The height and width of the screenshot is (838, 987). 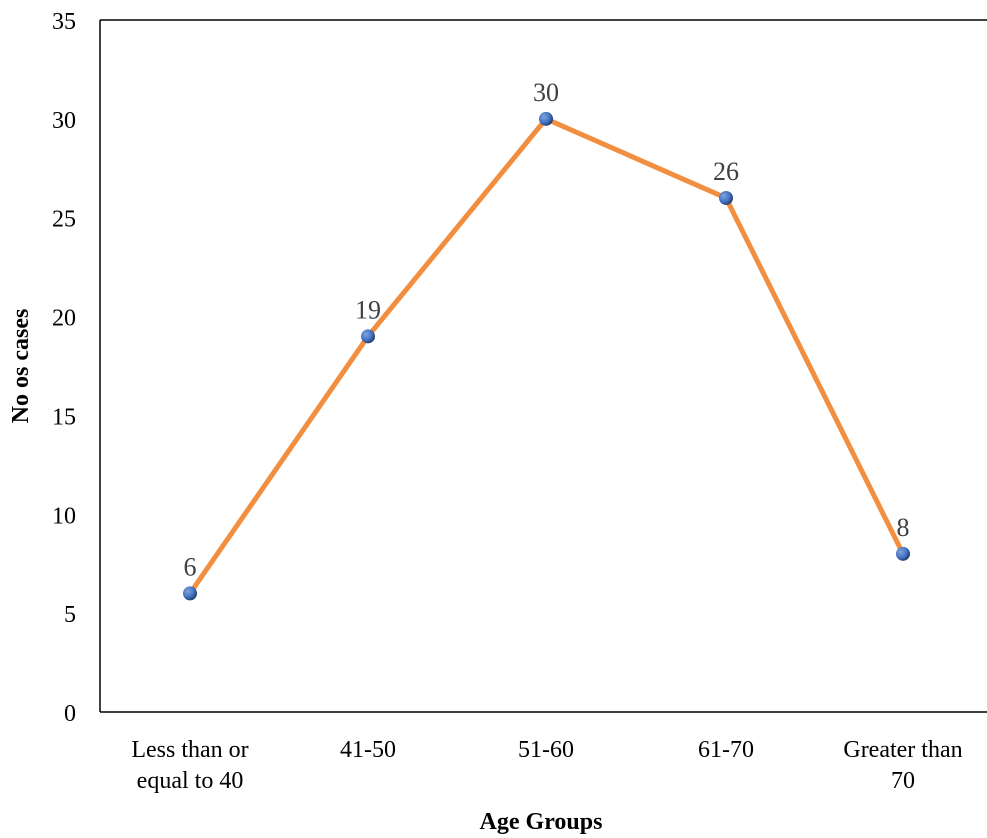 I want to click on x-tick-label-line: 51-60, so click(x=546, y=750).